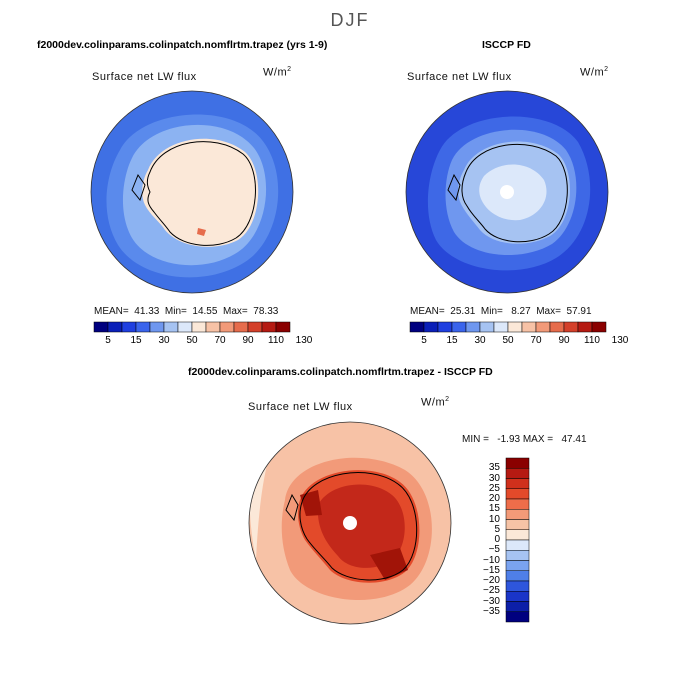 Image resolution: width=700 pixels, height=700 pixels. What do you see at coordinates (435, 402) in the screenshot?
I see `panel3-units-label: W/m2` at bounding box center [435, 402].